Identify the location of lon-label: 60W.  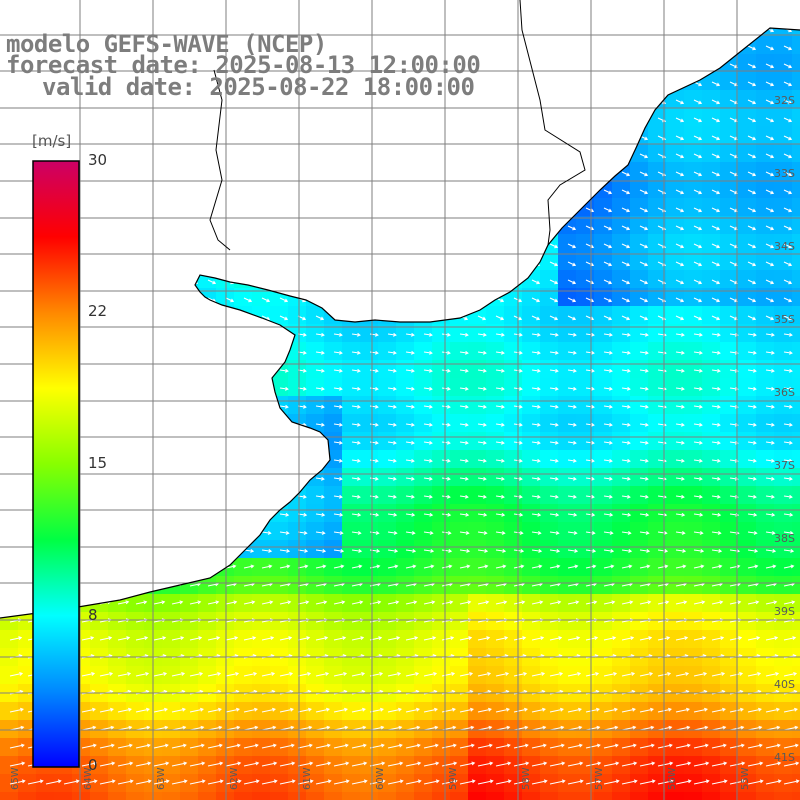
(380, 778).